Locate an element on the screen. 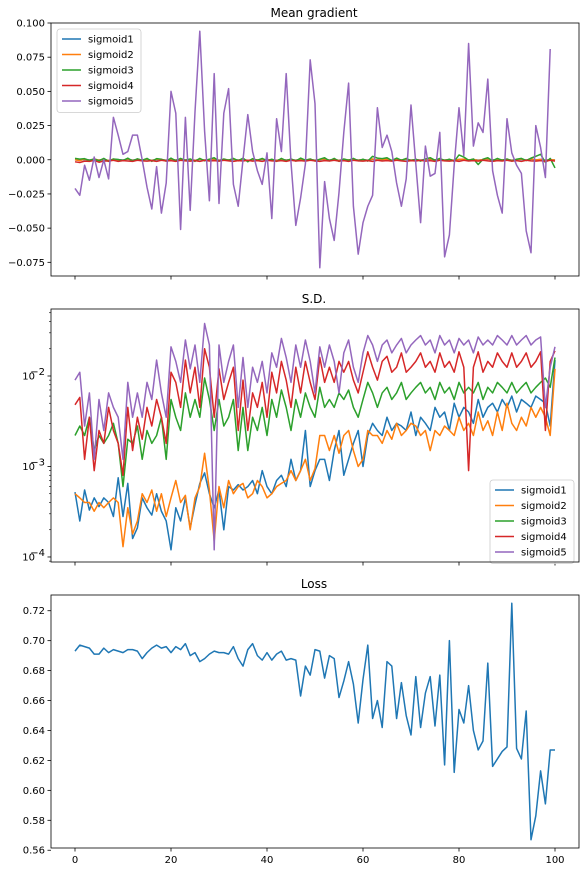 The width and height of the screenshot is (584, 872). y-tick-label: 0.60 is located at coordinates (34, 791).